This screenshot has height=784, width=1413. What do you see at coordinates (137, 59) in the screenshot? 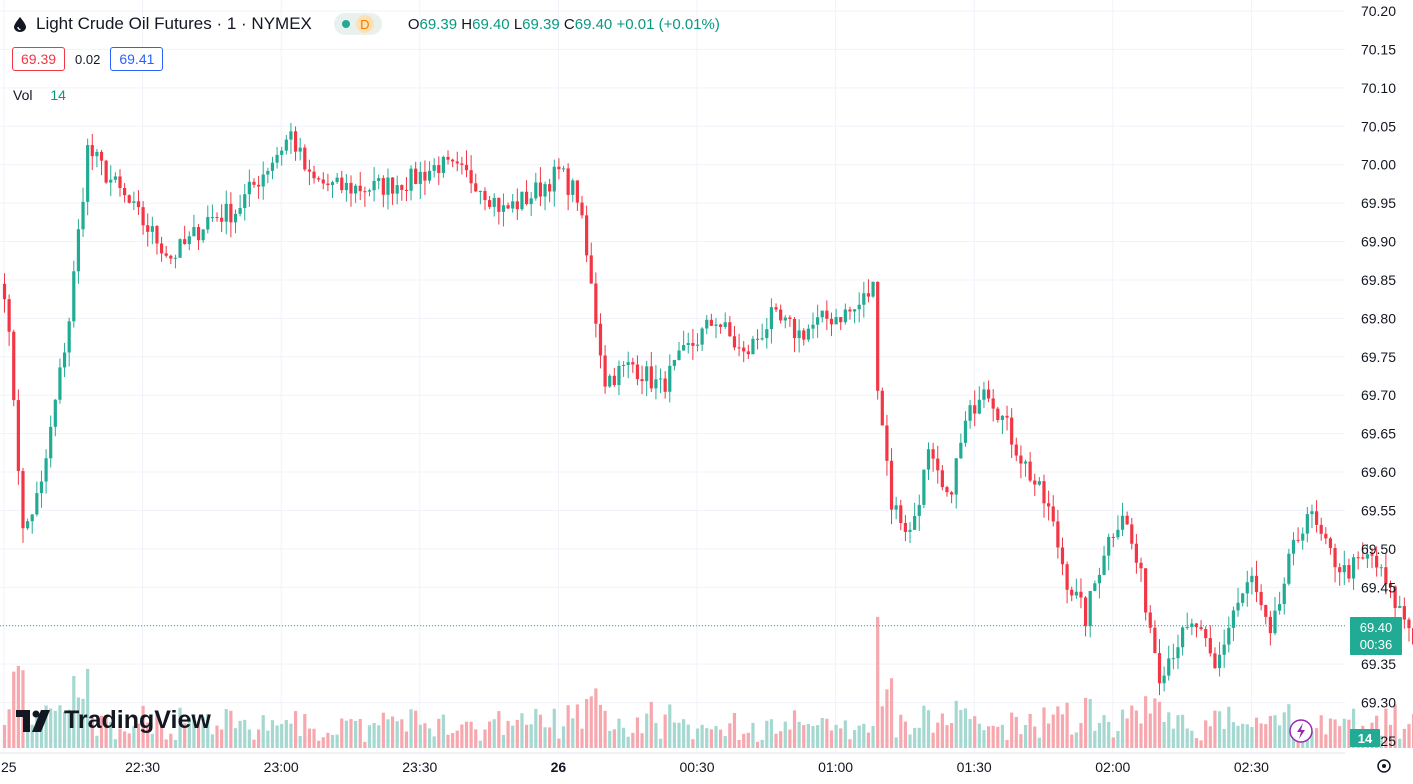
I see `buy-price-button: 69.41` at bounding box center [137, 59].